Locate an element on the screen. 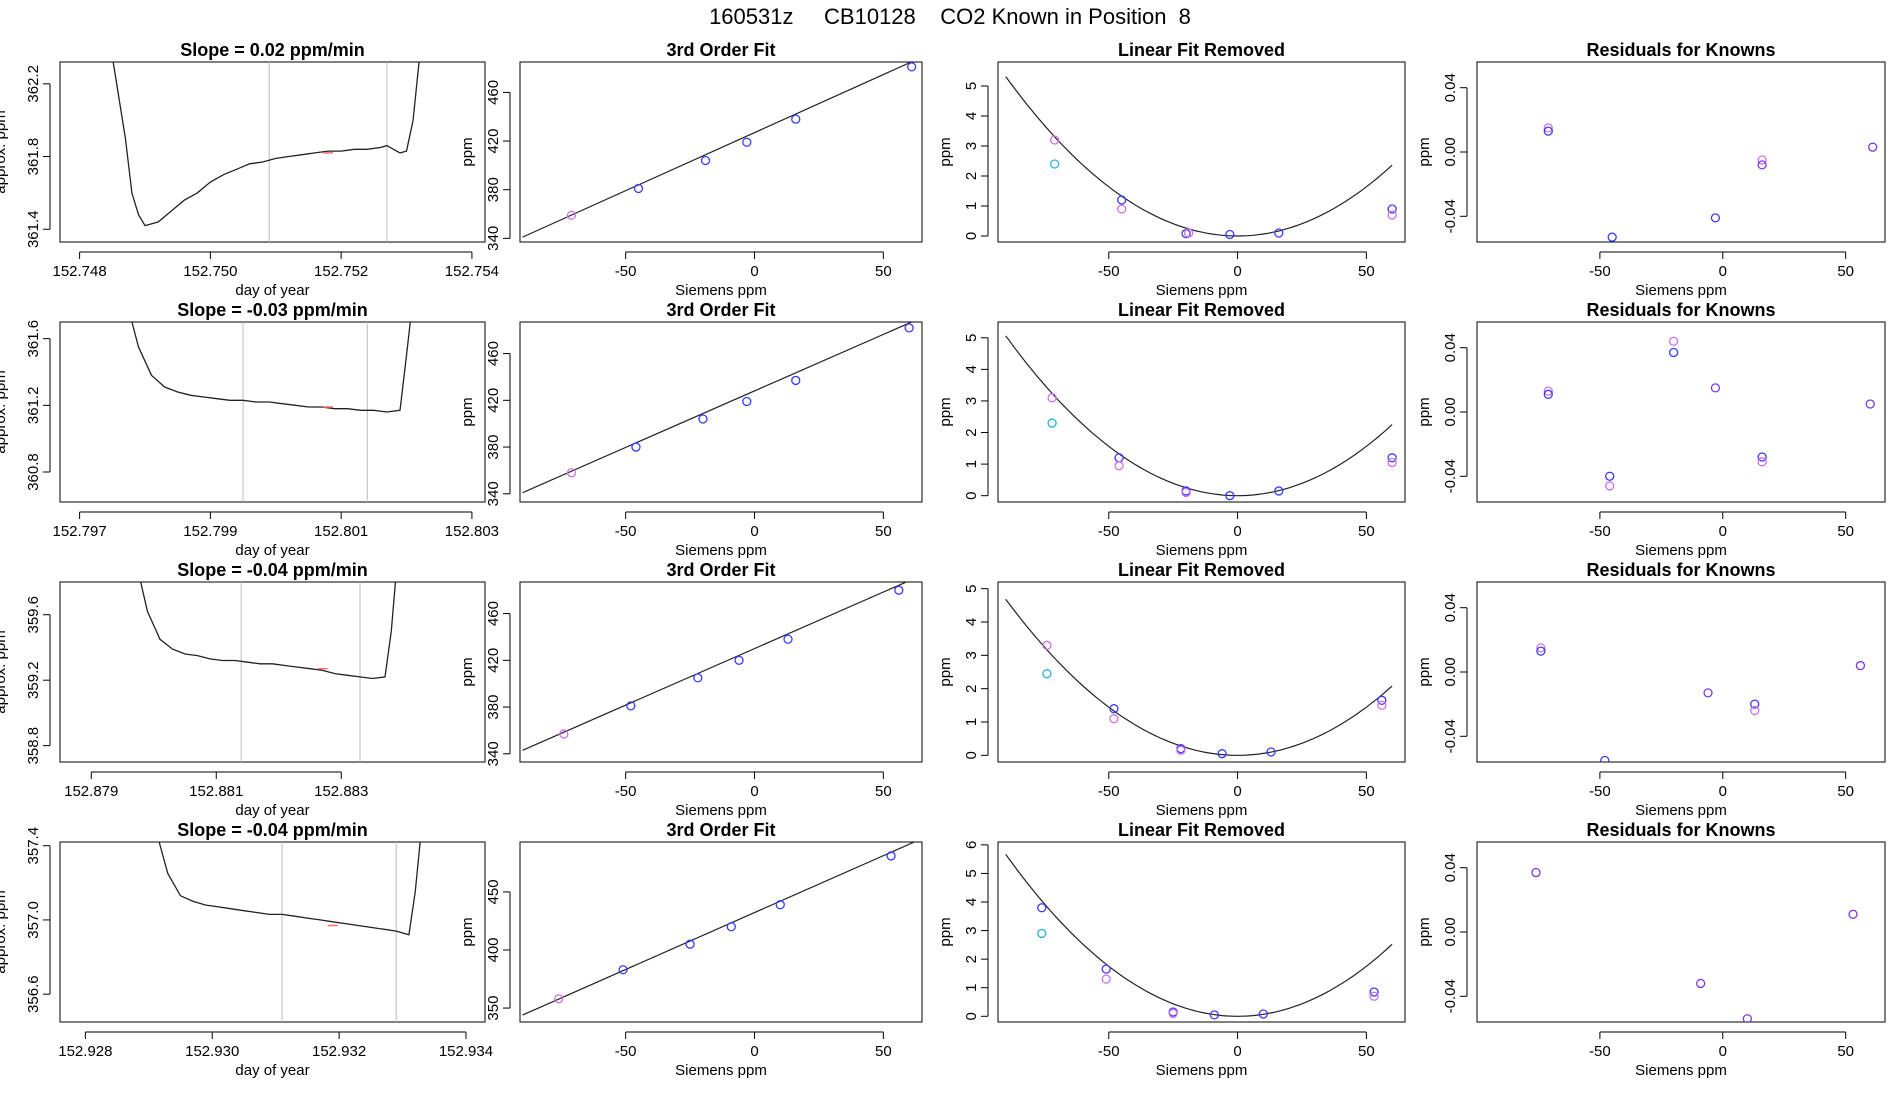 This screenshot has width=1900, height=1100. y-tick-label: 340 is located at coordinates (493, 753).